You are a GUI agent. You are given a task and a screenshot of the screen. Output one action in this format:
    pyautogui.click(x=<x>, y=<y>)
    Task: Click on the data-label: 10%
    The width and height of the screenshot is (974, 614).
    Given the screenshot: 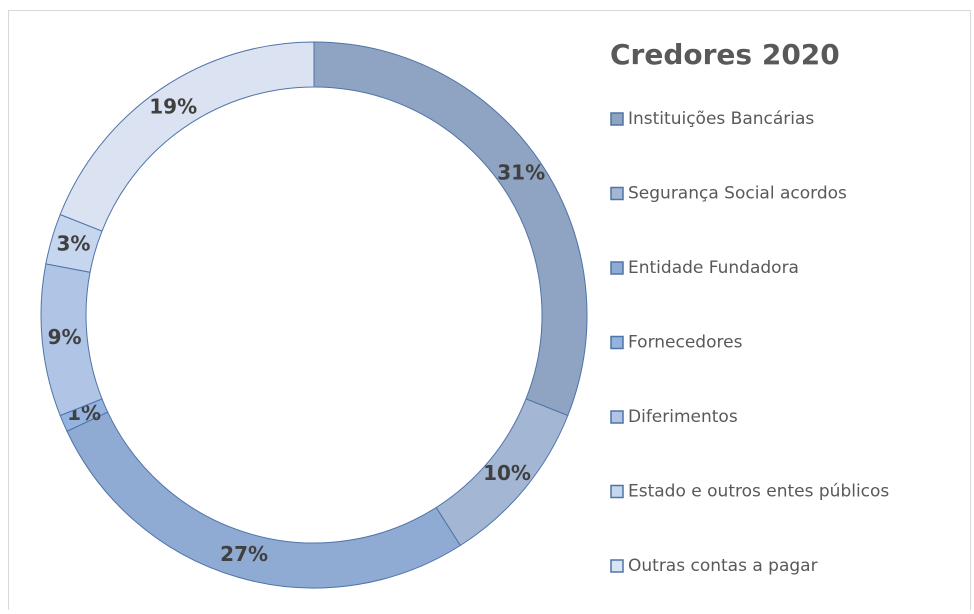 What is the action you would take?
    pyautogui.click(x=507, y=473)
    